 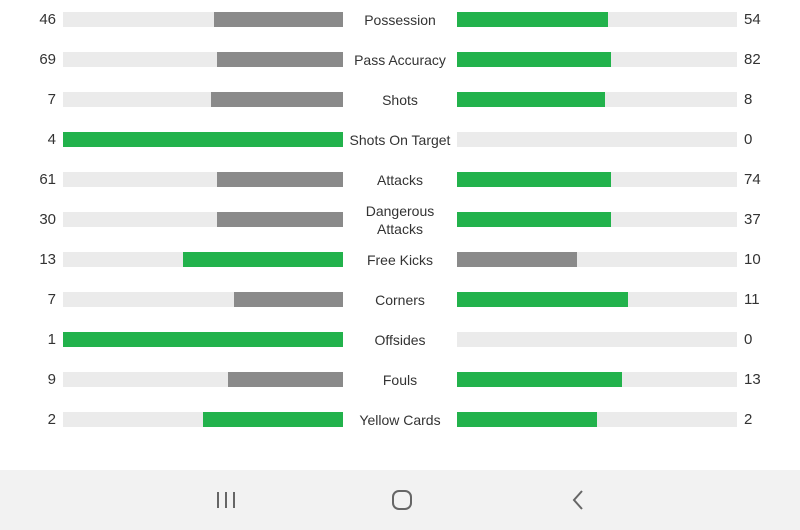 I want to click on stat-label: Attacks, so click(x=400, y=180).